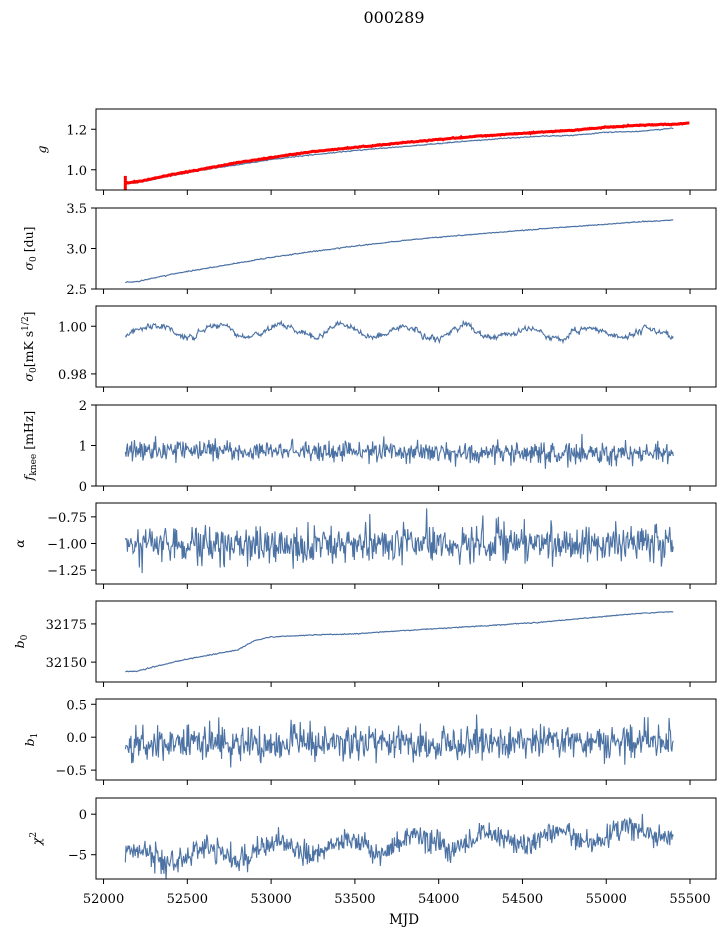  What do you see at coordinates (41, 149) in the screenshot?
I see `y-axis-label-g: g` at bounding box center [41, 149].